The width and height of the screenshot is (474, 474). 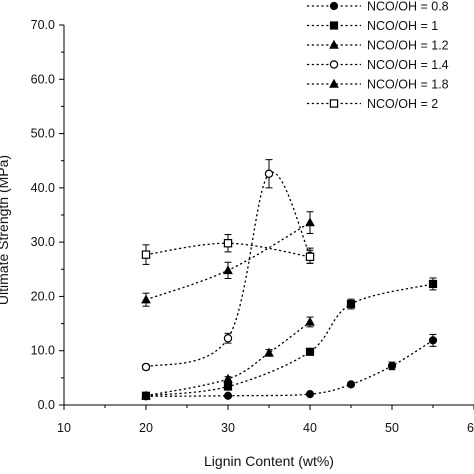 What do you see at coordinates (43, 296) in the screenshot?
I see `y-tick-label: 20.0` at bounding box center [43, 296].